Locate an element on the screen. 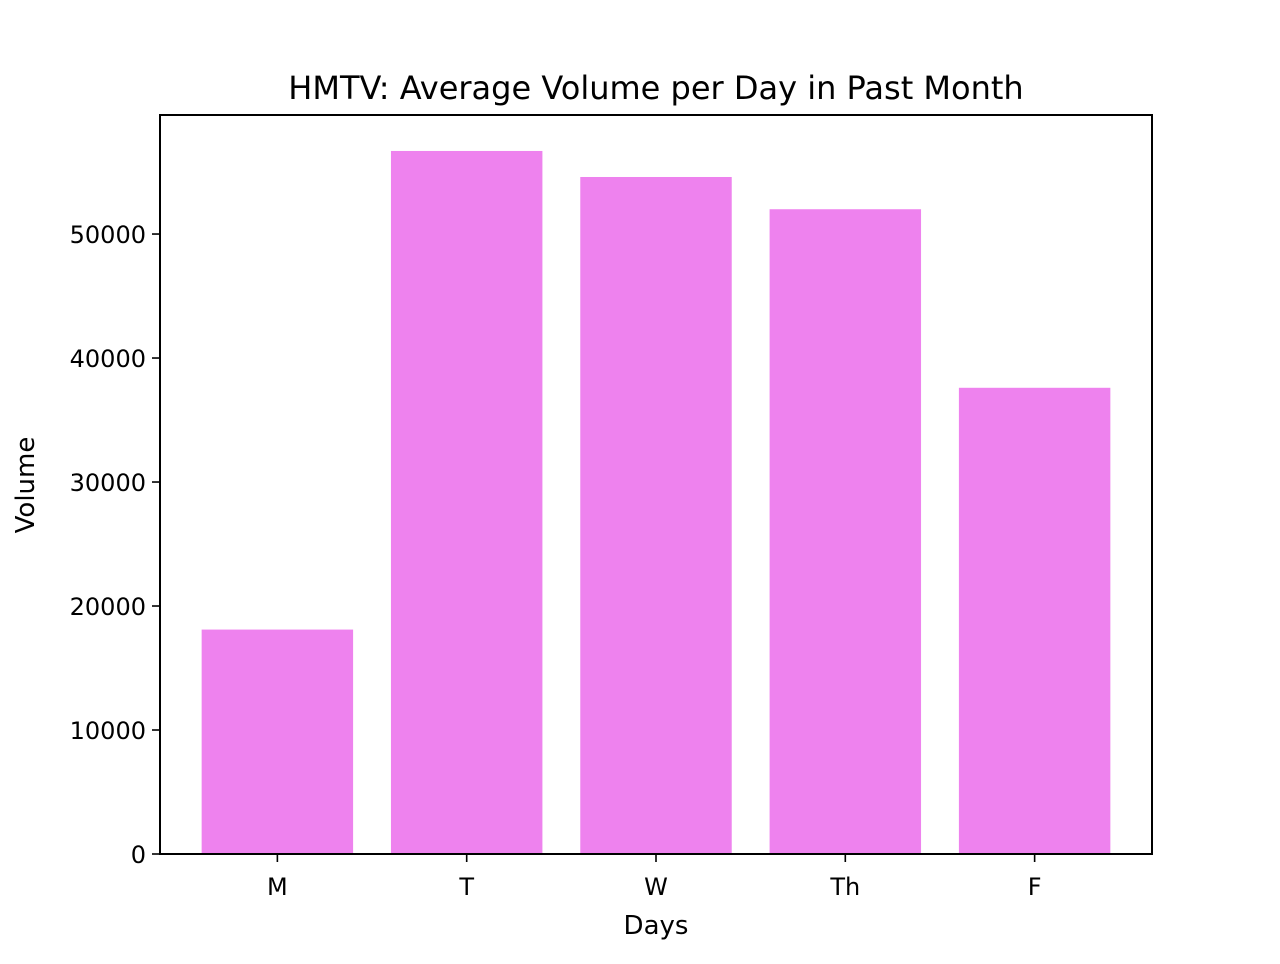 The height and width of the screenshot is (964, 1280). y-axis: 0 10000 20000 30000 40000 50000 is located at coordinates (115, 545).